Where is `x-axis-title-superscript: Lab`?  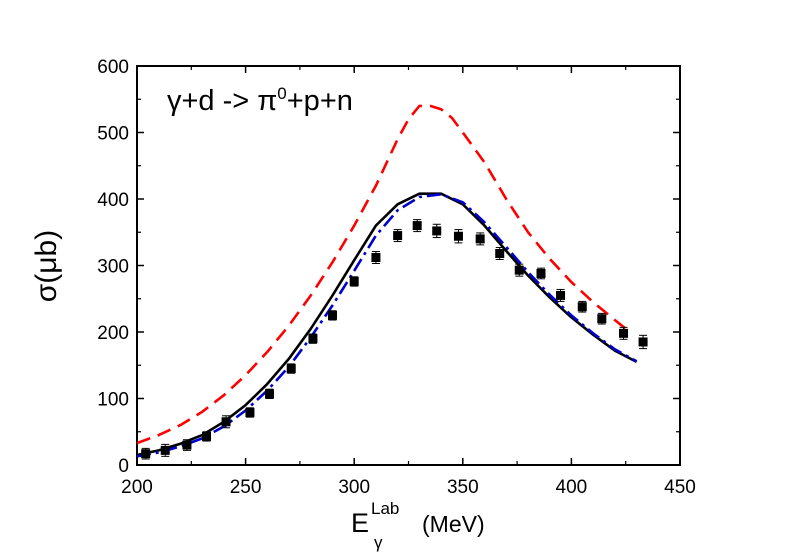 x-axis-title-superscript: Lab is located at coordinates (385, 508).